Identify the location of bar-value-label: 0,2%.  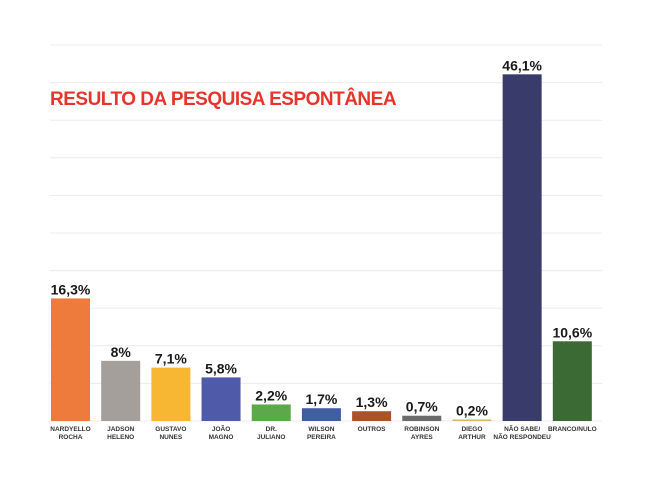
(472, 410).